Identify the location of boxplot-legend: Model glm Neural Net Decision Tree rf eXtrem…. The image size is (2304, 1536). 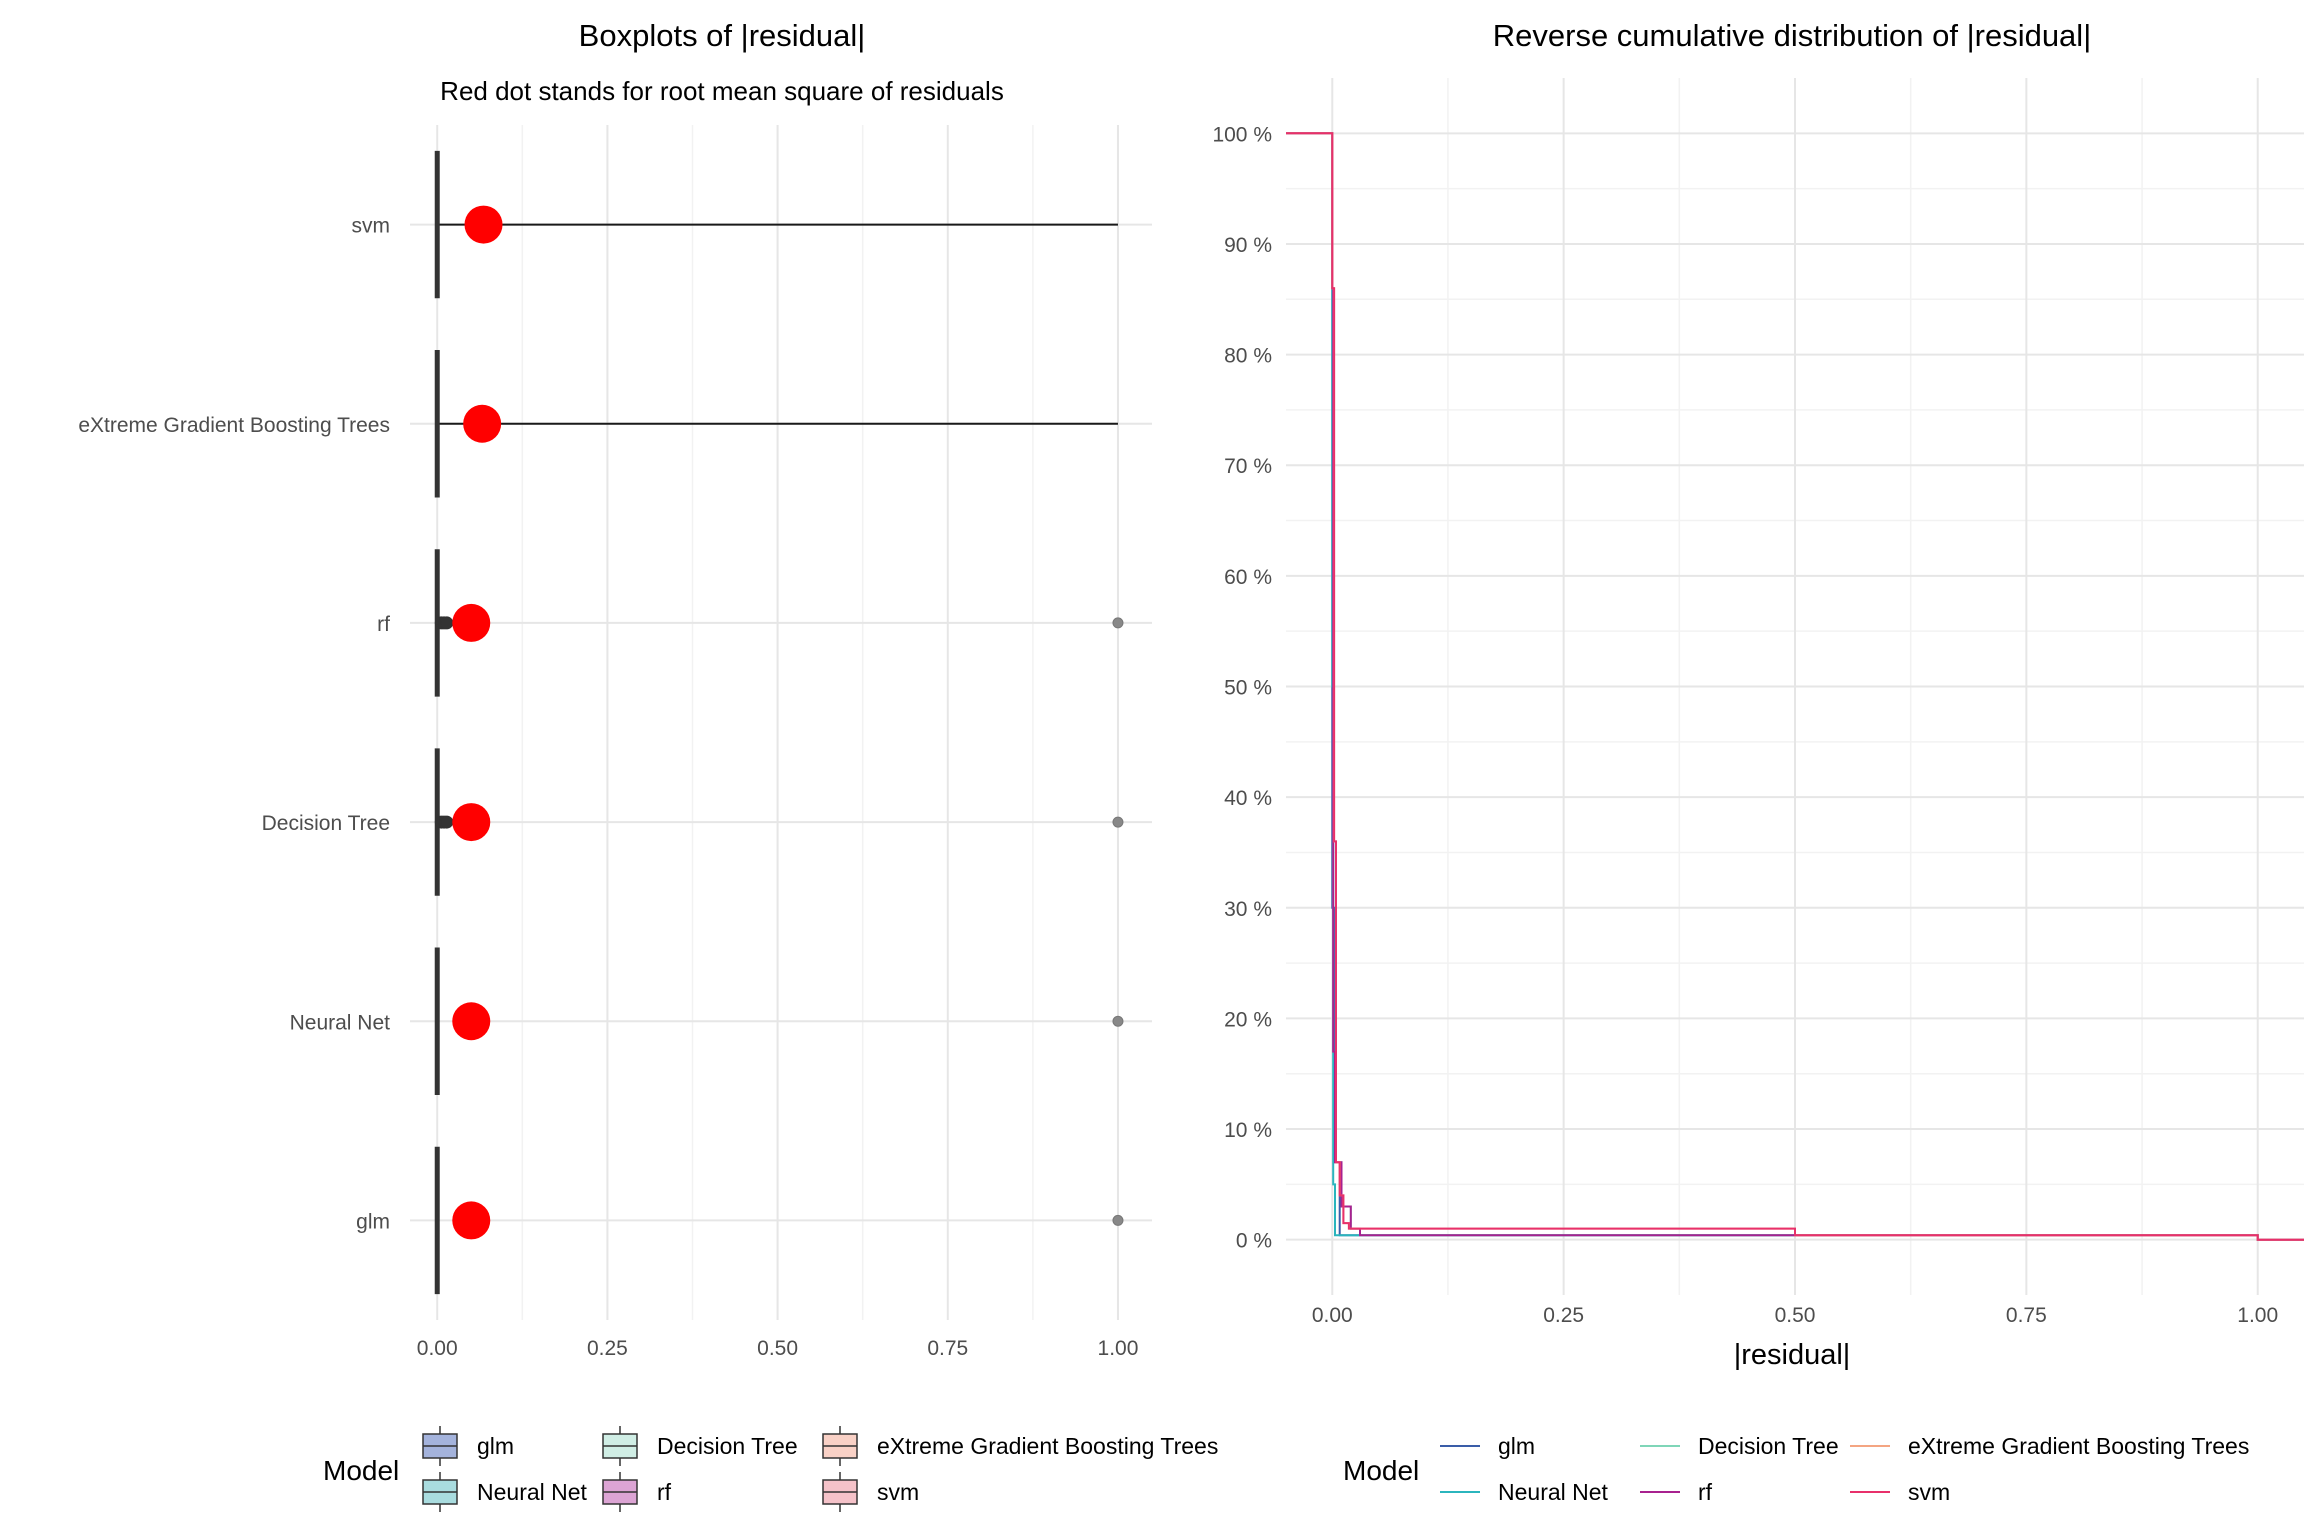
(770, 1469).